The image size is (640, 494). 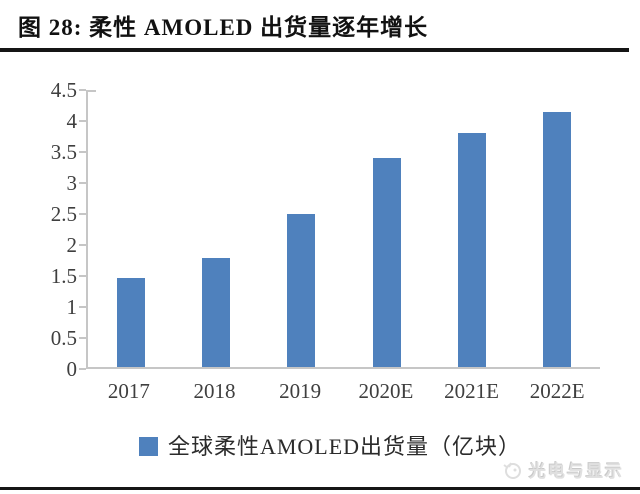 I want to click on y-tick-label: 4, so click(x=72, y=121).